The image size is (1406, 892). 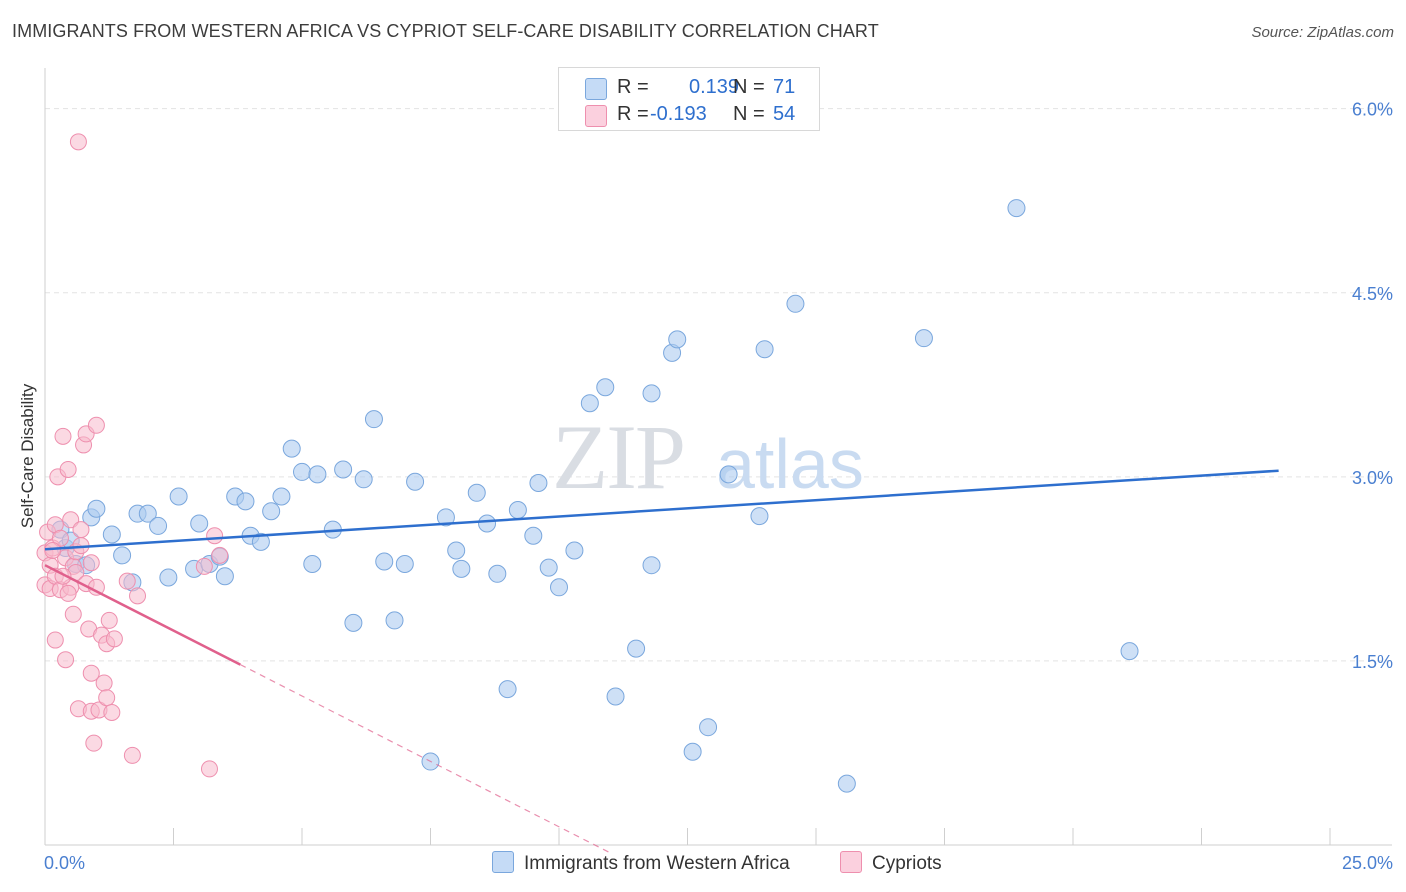 I want to click on correlation-legend: R = 0.139 N = 71 R = -0.193 N = 54, so click(x=689, y=99).